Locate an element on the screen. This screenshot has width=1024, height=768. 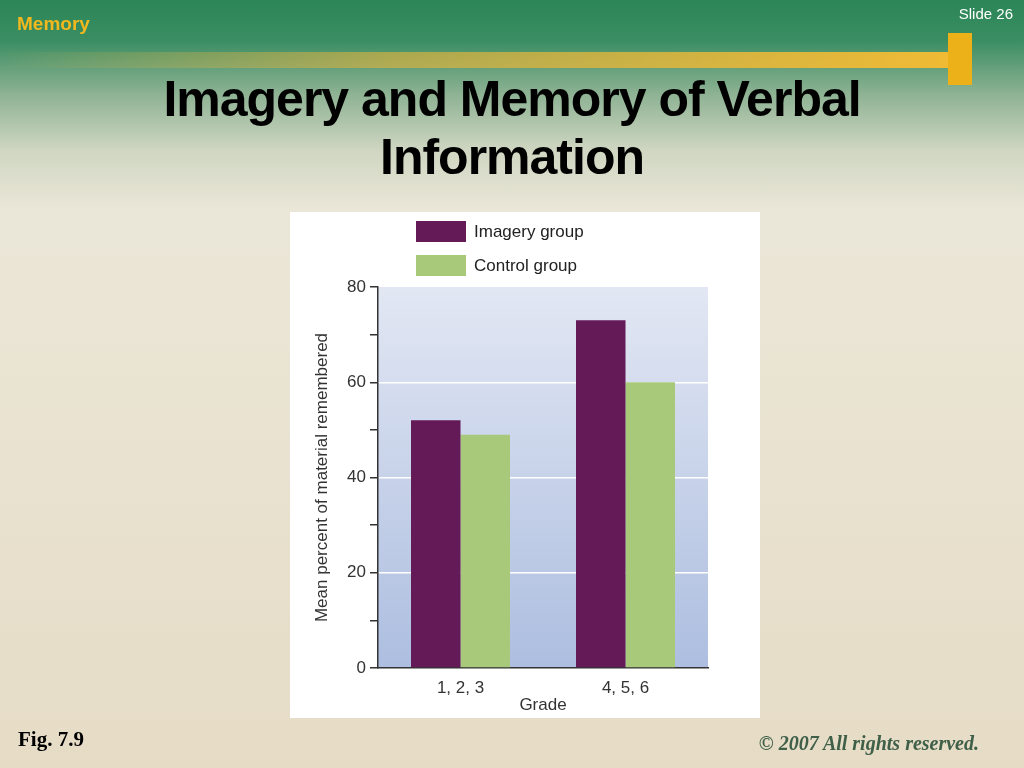
chart-title: Imagery and Memory of Verbal Information is located at coordinates (512, 128).